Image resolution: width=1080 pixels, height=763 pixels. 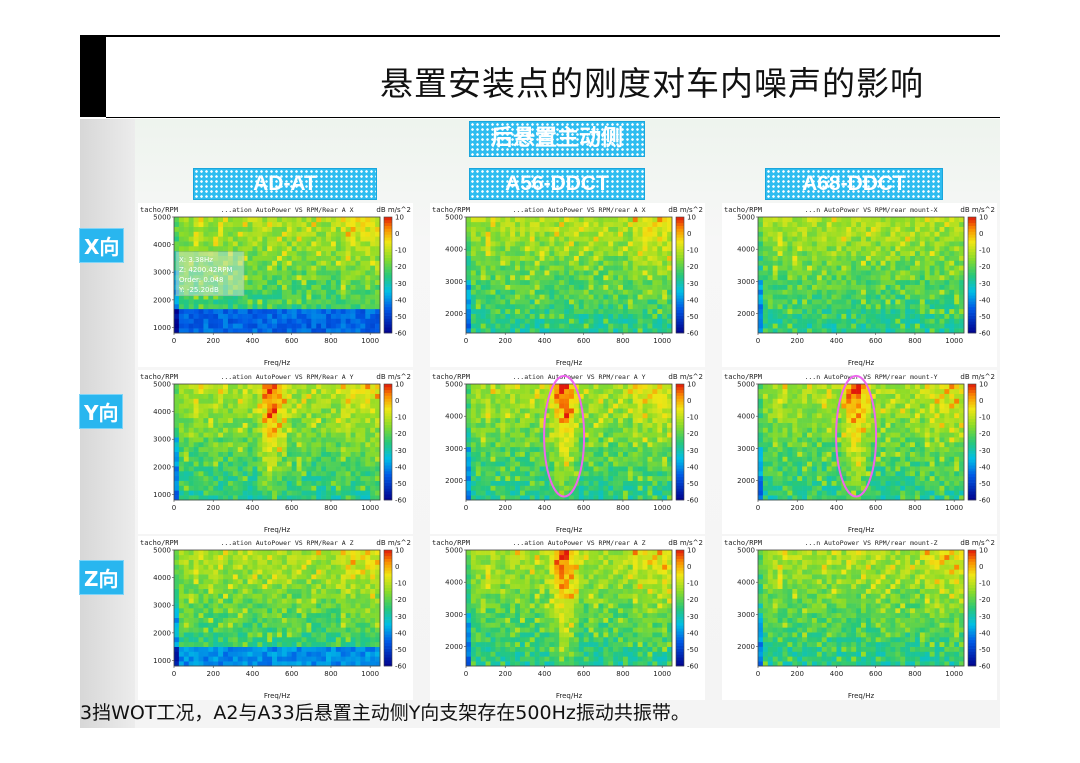 What do you see at coordinates (205, 270) in the screenshot?
I see `cursor-readout-line: Z: 4200.42RPM` at bounding box center [205, 270].